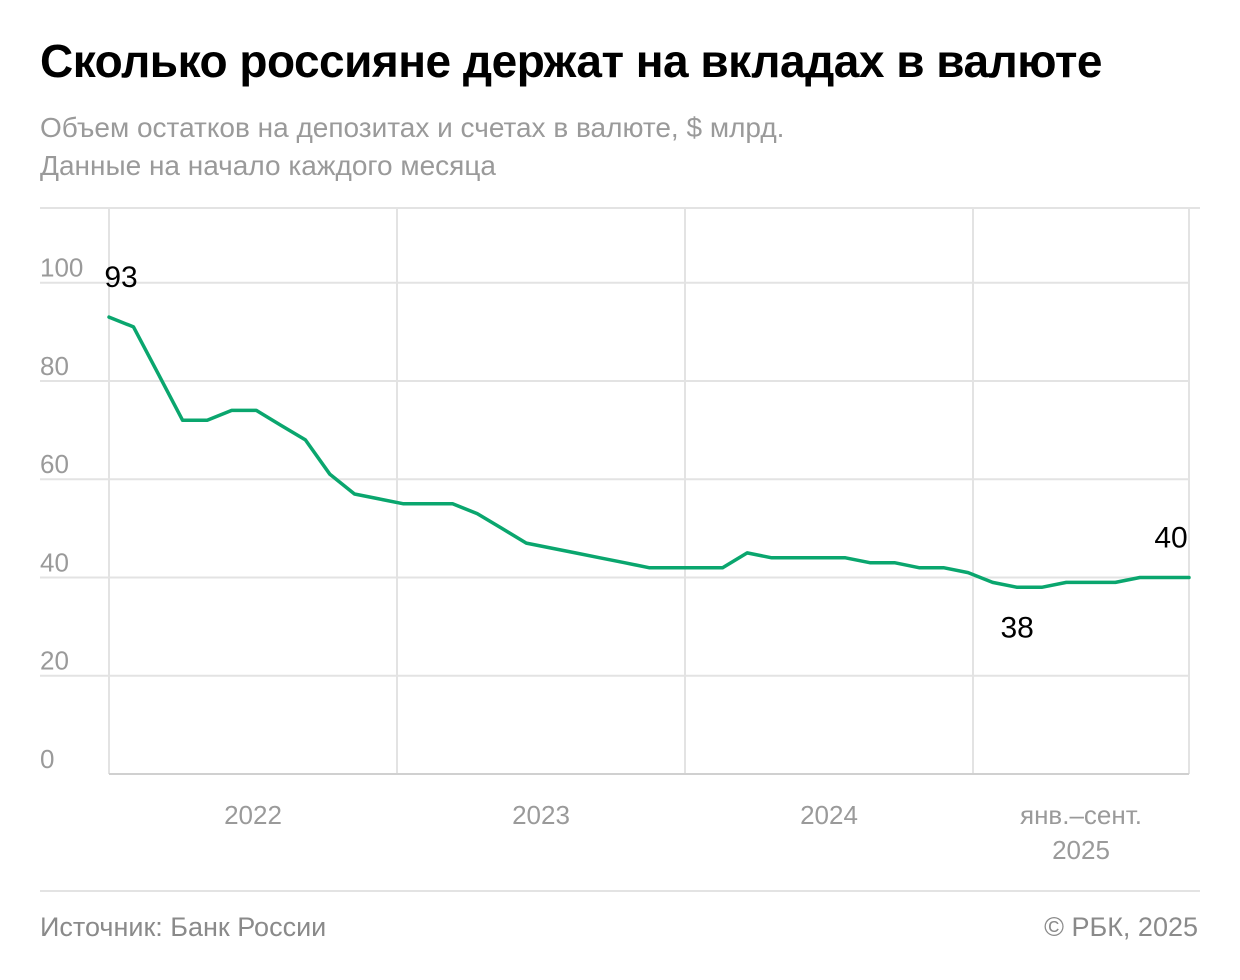 The image size is (1240, 980). Describe the element at coordinates (1016, 627) in the screenshot. I see `data-label-38: 38` at that location.